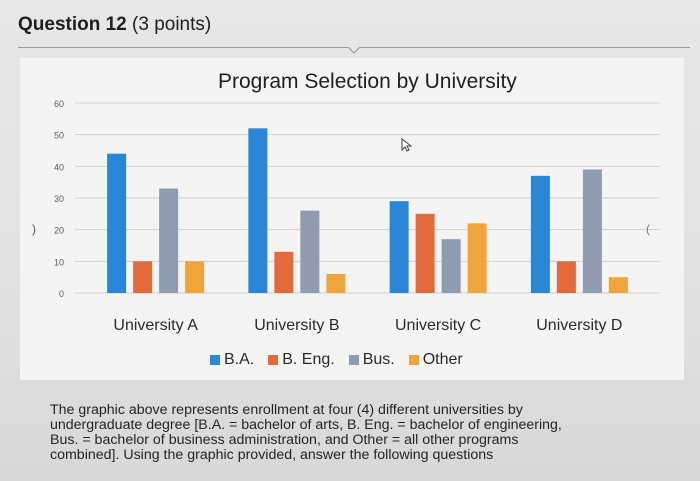 This screenshot has width=700, height=481. Describe the element at coordinates (59, 262) in the screenshot. I see `y-tick-label: 10` at that location.